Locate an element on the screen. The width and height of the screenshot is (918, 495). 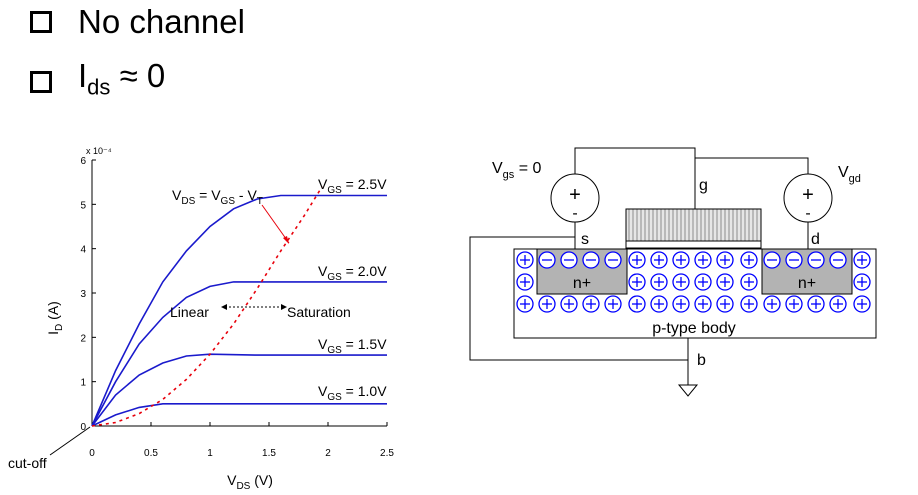
vgd-label: Vgd is located at coordinates (849, 174).